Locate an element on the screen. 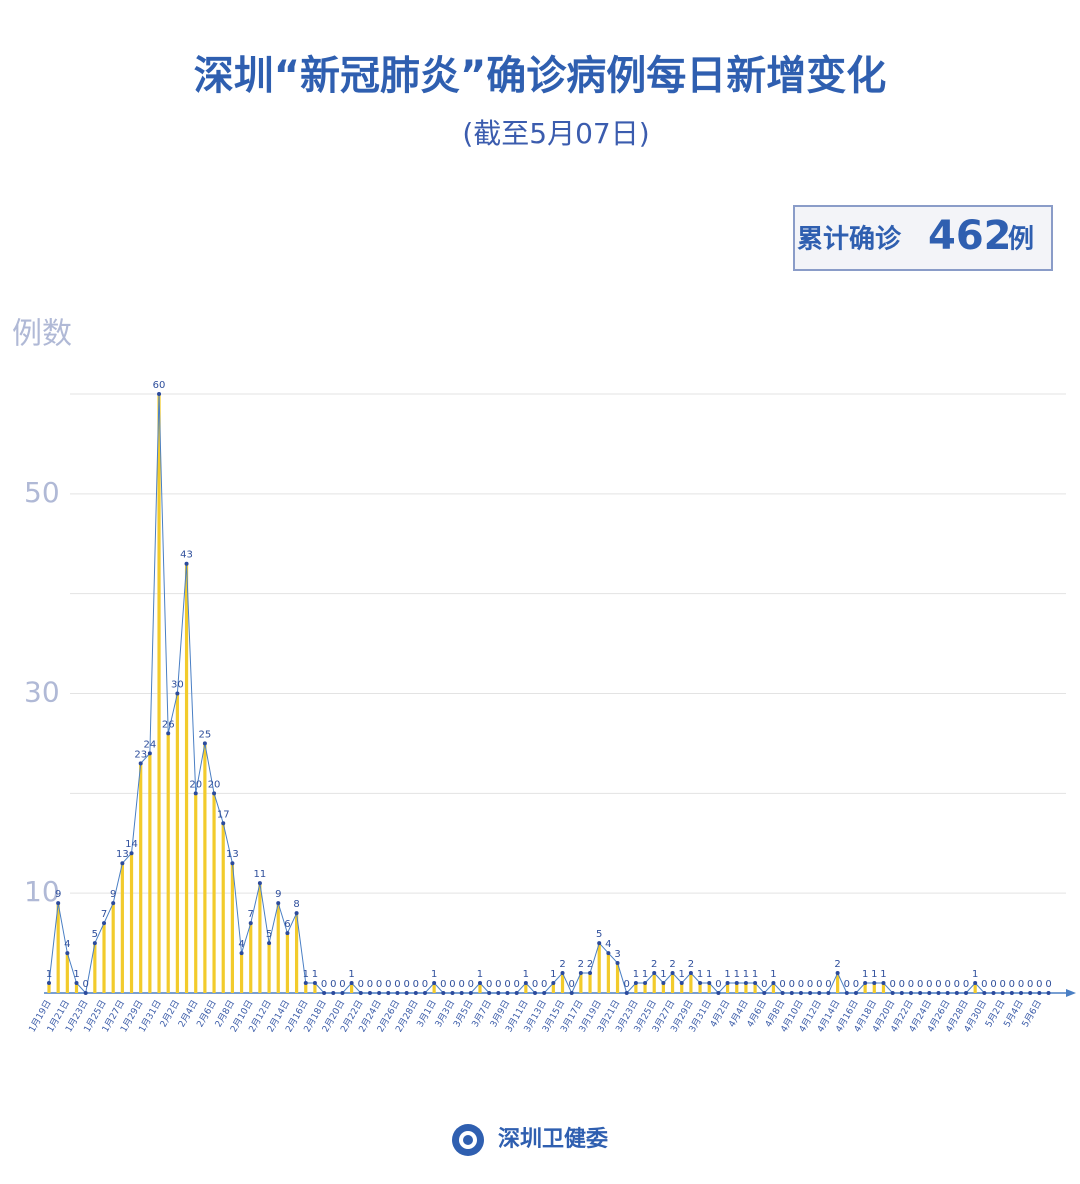  value-label: 8 is located at coordinates (296, 904).